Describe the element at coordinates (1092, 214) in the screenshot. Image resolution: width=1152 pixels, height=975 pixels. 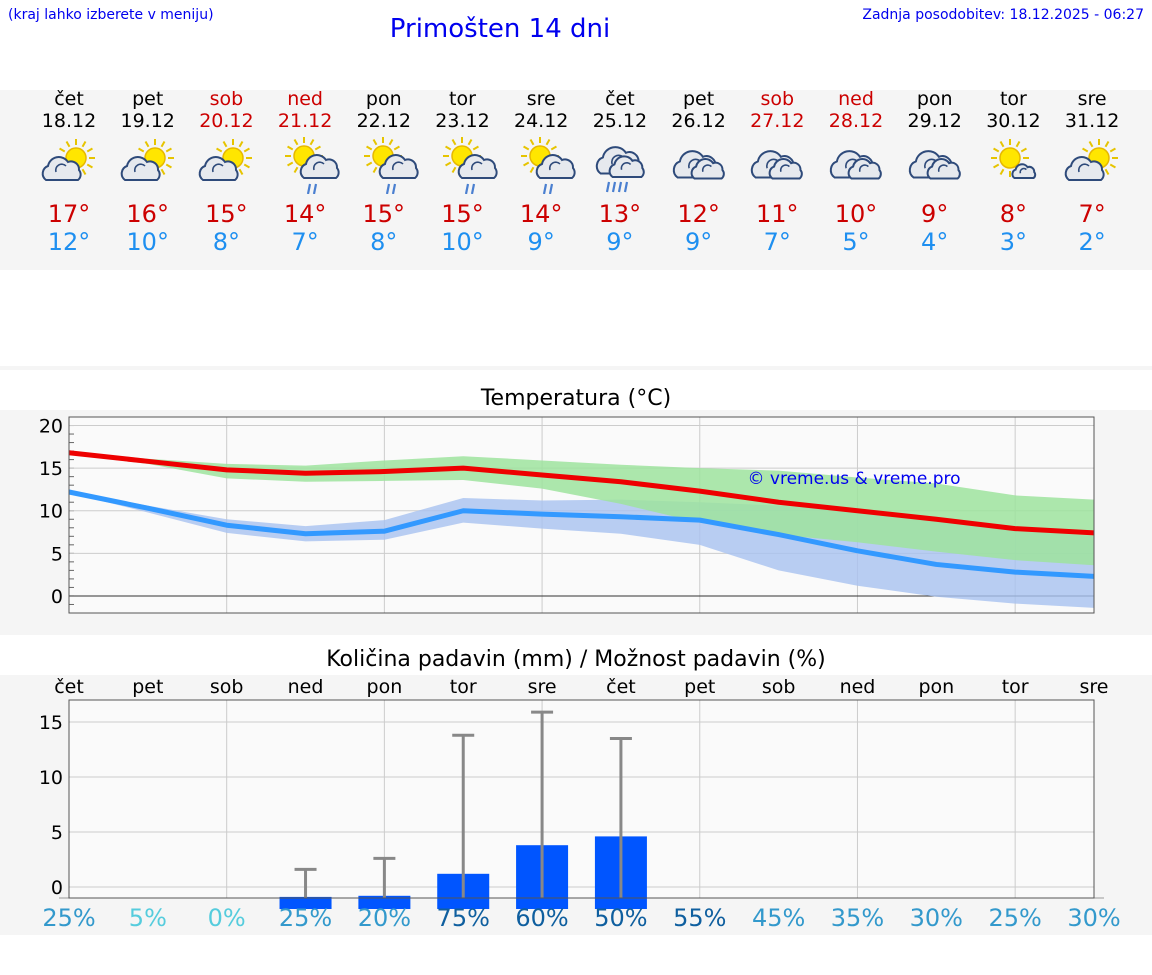
I see `temp-max: 7°` at that location.